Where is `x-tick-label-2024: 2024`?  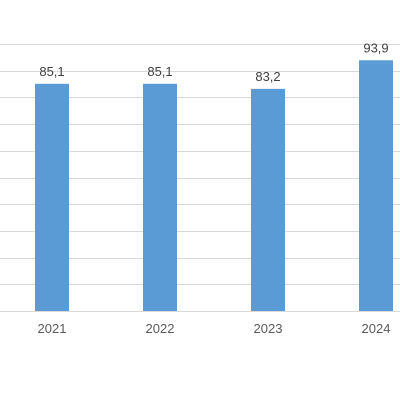 x-tick-label-2024: 2024 is located at coordinates (376, 328).